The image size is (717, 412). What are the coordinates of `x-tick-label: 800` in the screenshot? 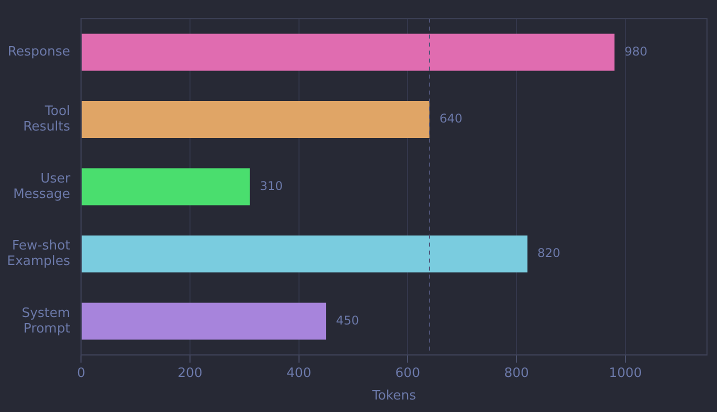 It's located at (516, 373).